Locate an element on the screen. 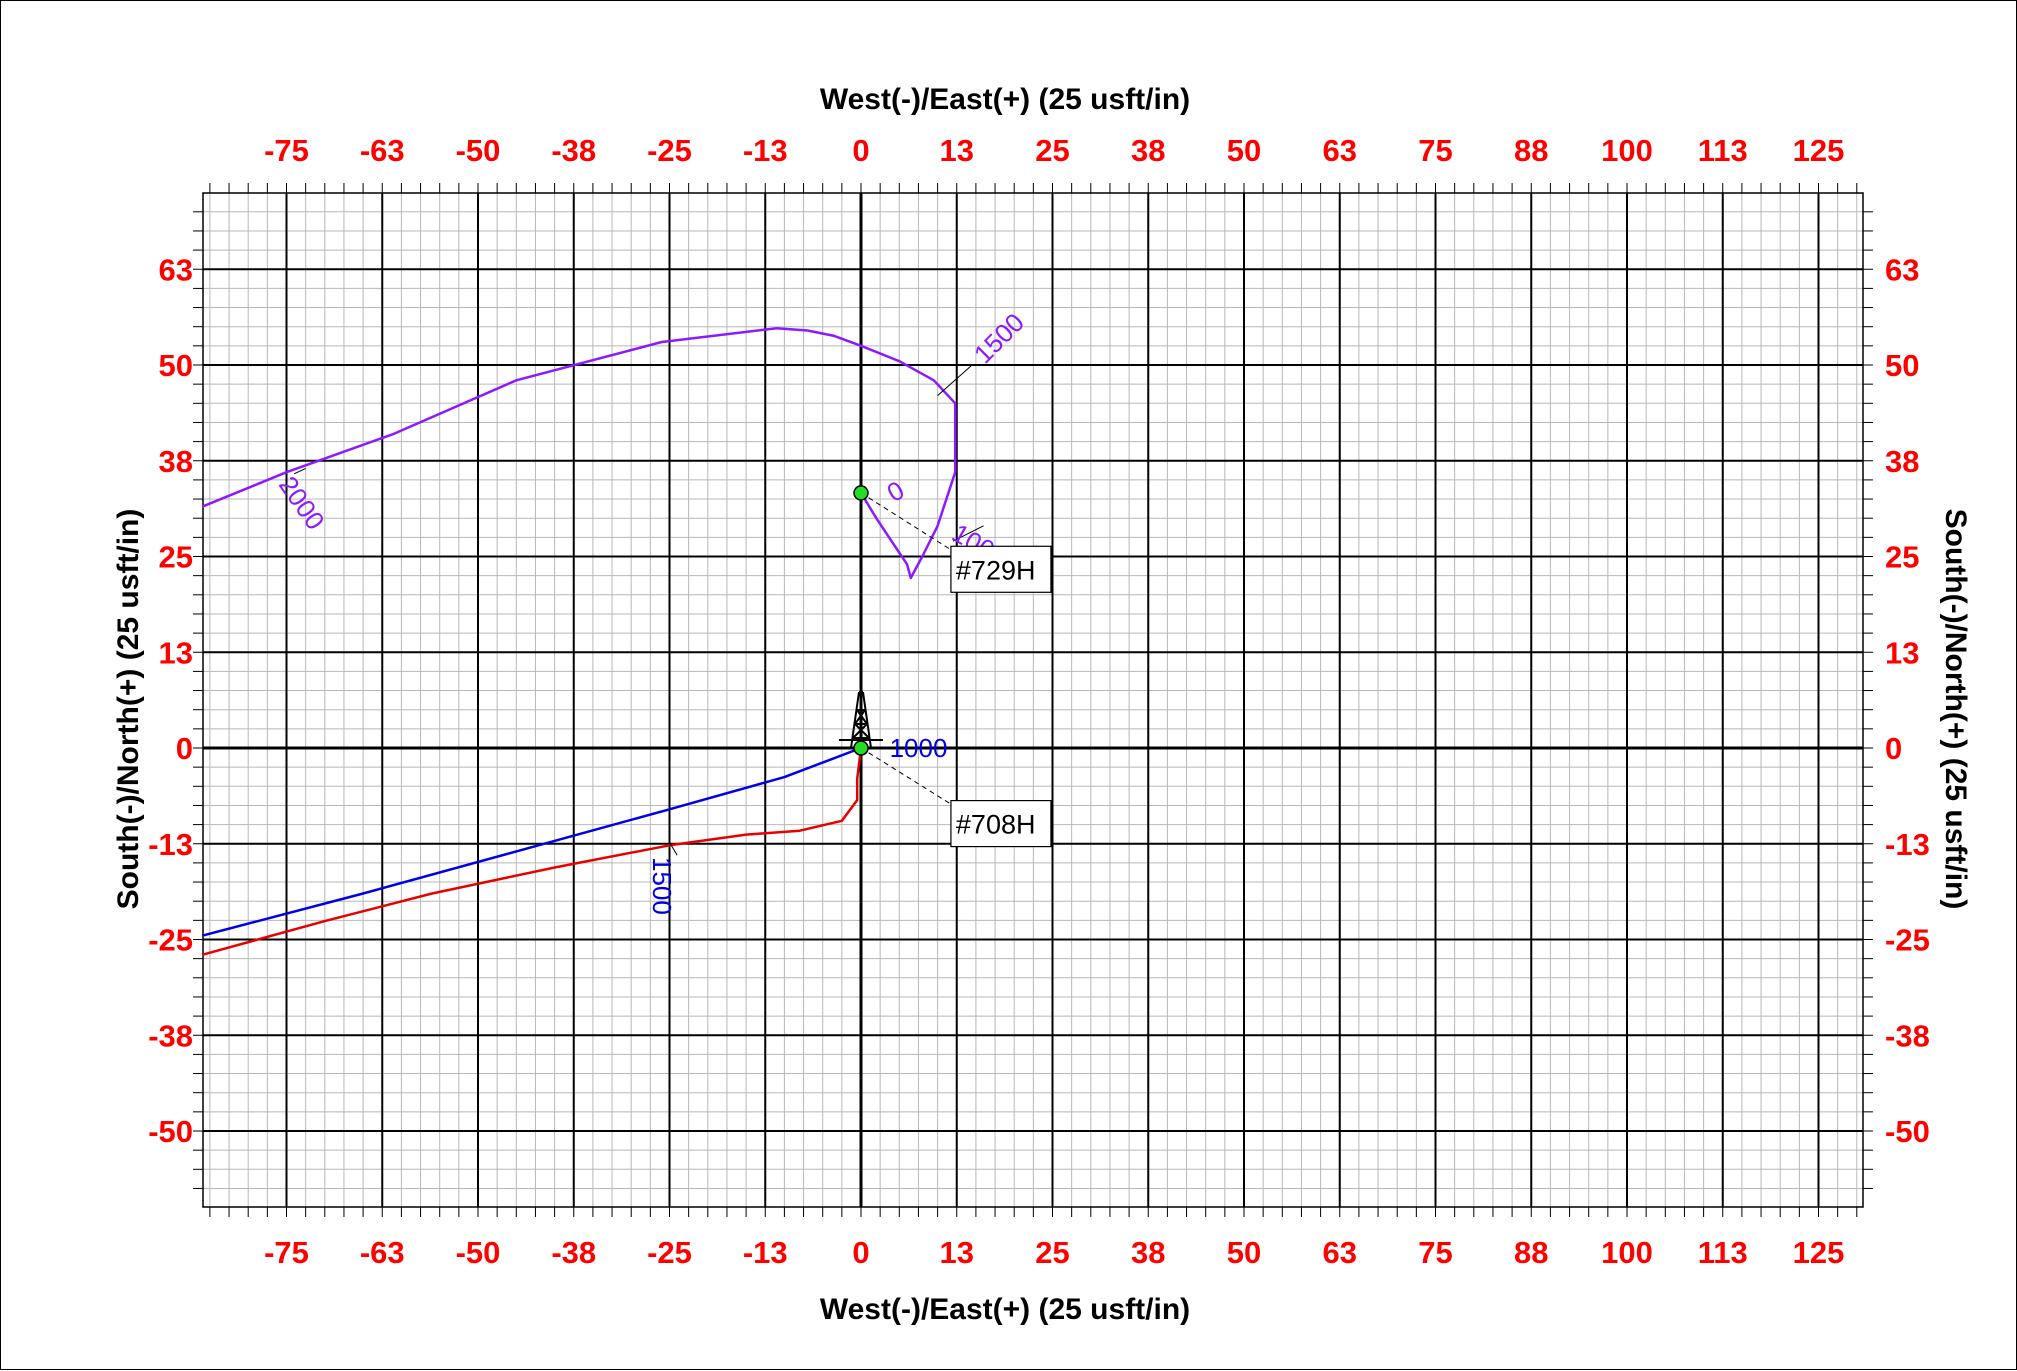 Image resolution: width=2017 pixels, height=1371 pixels. y-tick-label-left: 0 is located at coordinates (184, 748).